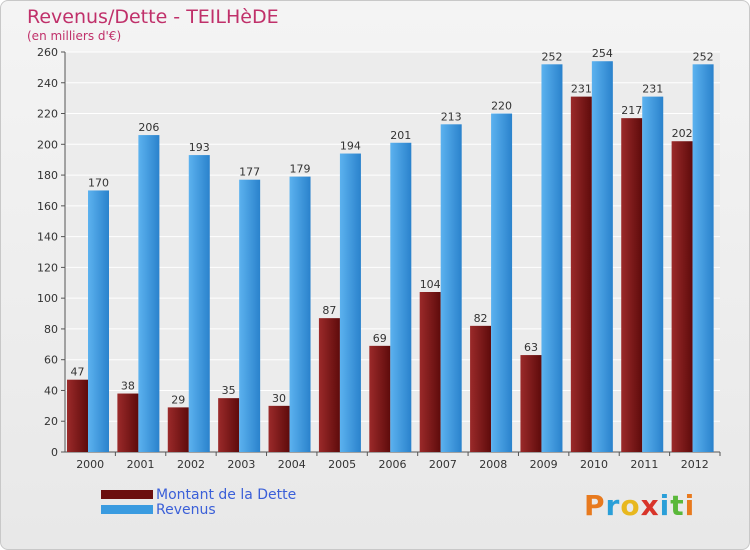  What do you see at coordinates (613, 505) in the screenshot?
I see `logo-letter: r` at bounding box center [613, 505].